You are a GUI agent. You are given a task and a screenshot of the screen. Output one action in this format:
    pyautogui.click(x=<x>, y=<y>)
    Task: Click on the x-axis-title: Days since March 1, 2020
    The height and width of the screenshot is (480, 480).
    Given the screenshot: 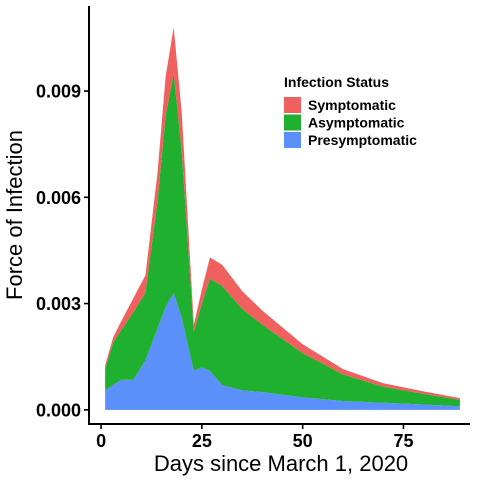 What is the action you would take?
    pyautogui.click(x=281, y=463)
    